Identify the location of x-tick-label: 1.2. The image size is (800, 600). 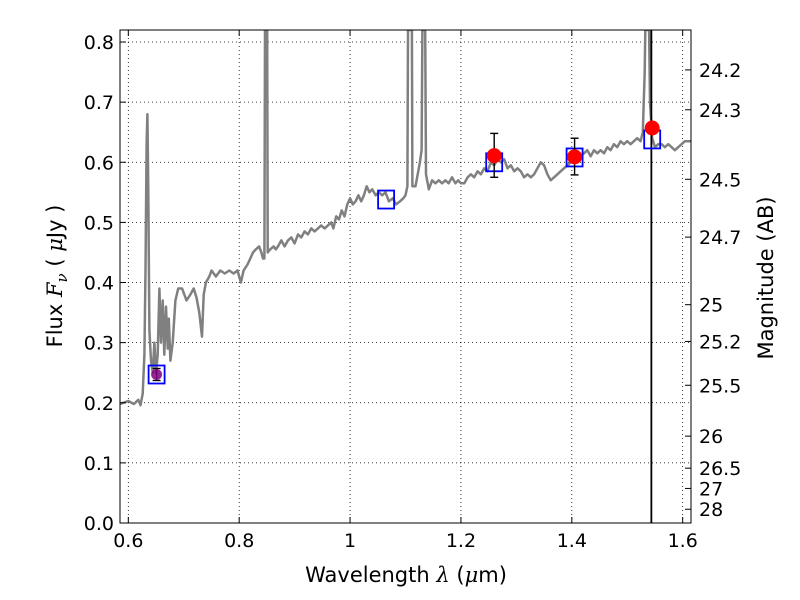
(461, 541).